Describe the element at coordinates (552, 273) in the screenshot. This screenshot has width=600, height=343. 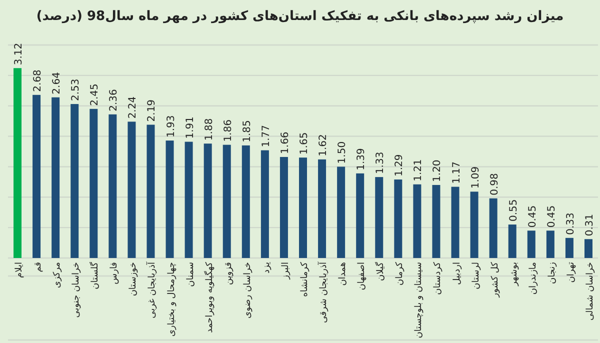
I see `x-tick-label: زنجان` at that location.